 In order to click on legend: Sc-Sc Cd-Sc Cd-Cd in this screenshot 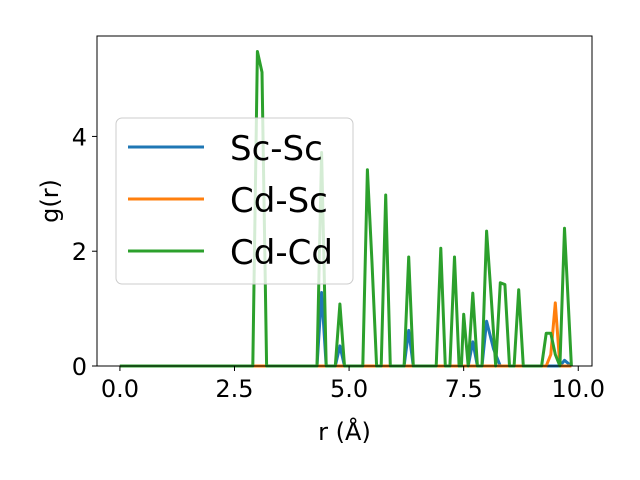, I will do `click(234, 201)`.